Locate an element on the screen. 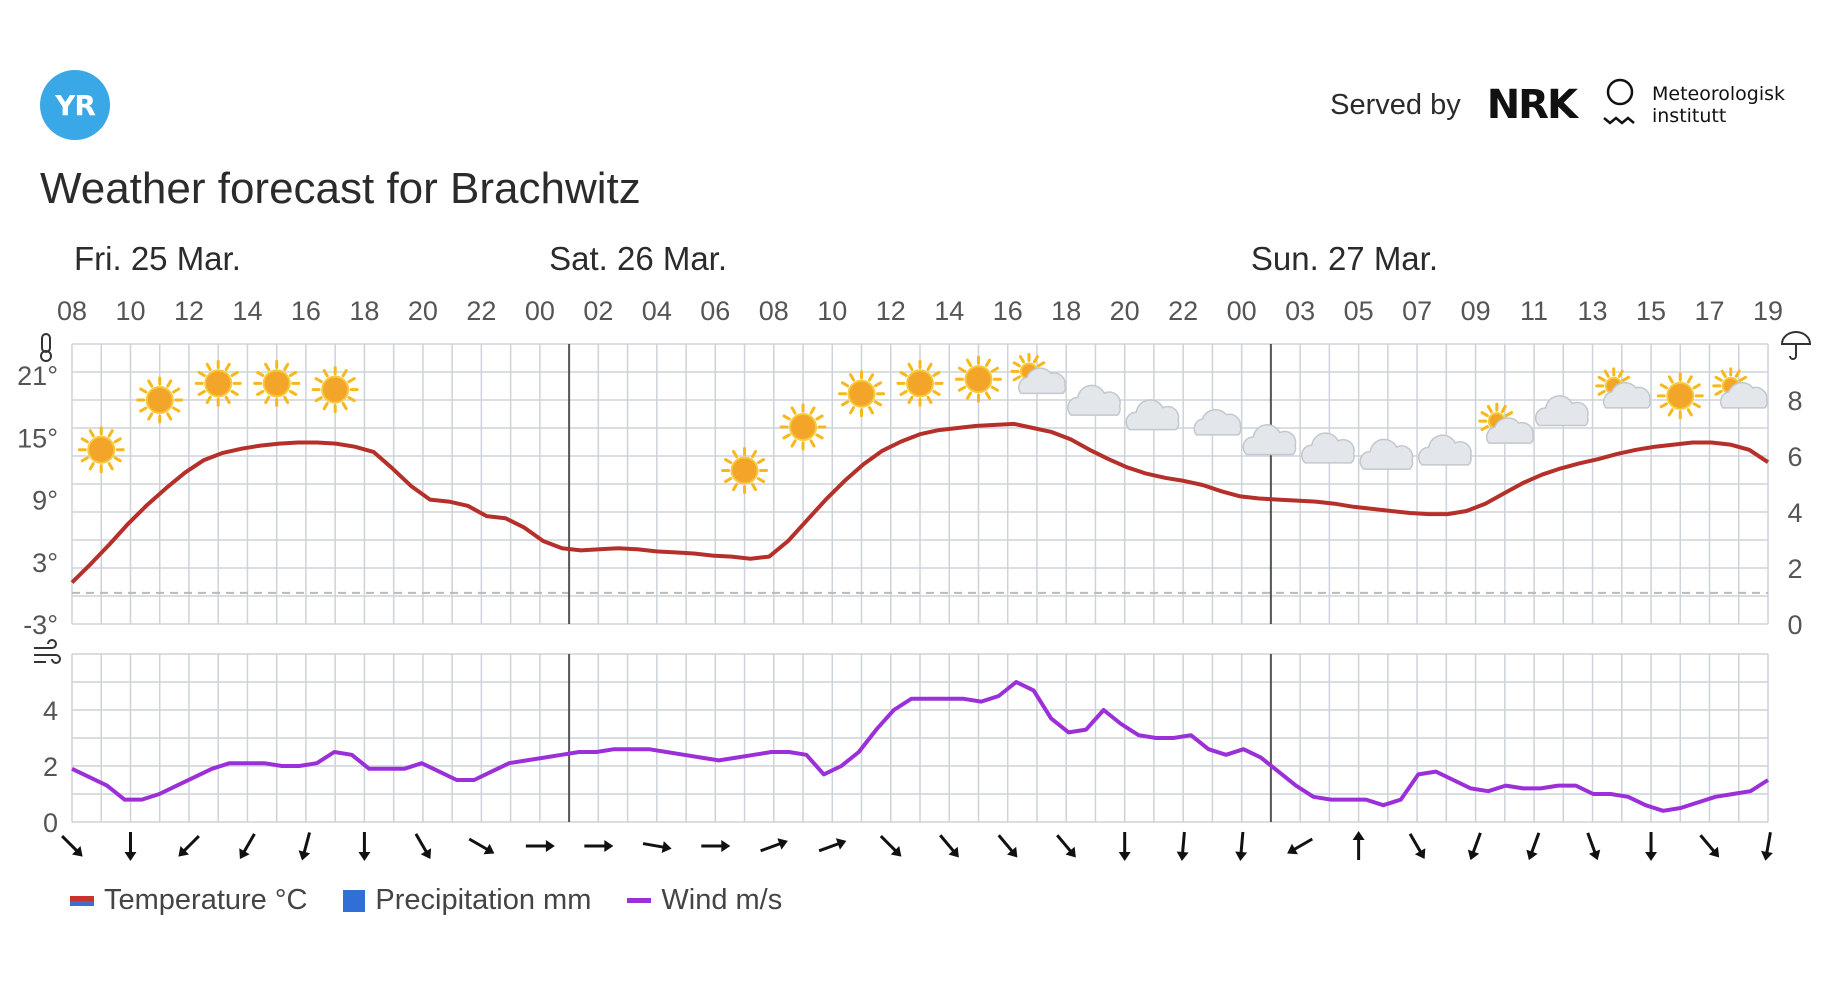  day-label: Sat. 26 Mar. is located at coordinates (638, 258).